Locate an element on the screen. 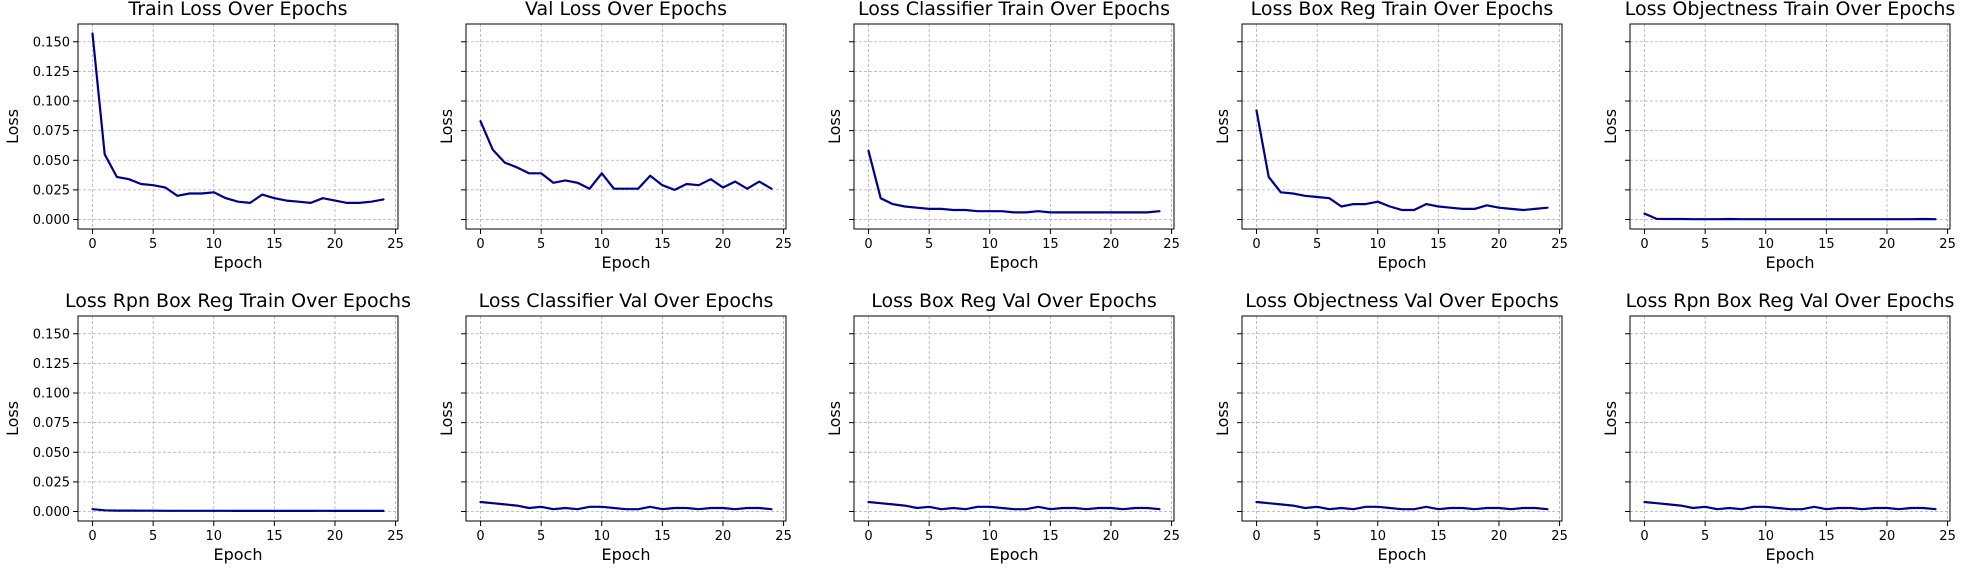 Image resolution: width=1969 pixels, height=570 pixels. chart-title: Loss Rpn Box Reg Val Over Epochs is located at coordinates (1790, 301).